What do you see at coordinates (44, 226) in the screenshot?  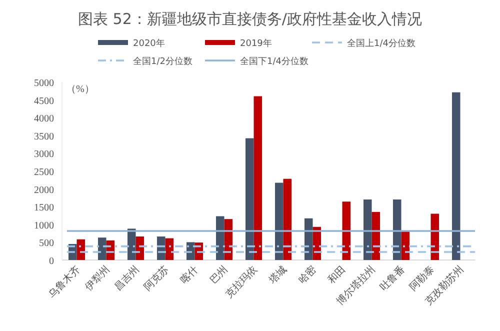 I see `y-tick-label: 1000` at bounding box center [44, 226].